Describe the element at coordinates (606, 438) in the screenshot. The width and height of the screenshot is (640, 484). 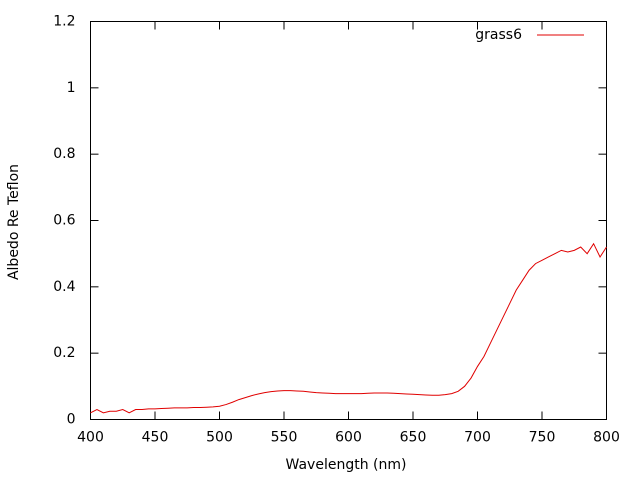
I see `x-tick-label: 800` at that location.